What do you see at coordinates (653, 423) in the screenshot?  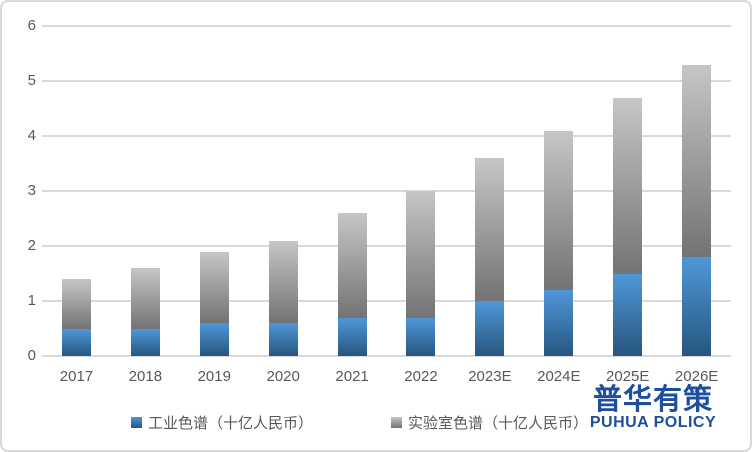 I see `logo-subtitle: PUHUA POLICY` at bounding box center [653, 423].